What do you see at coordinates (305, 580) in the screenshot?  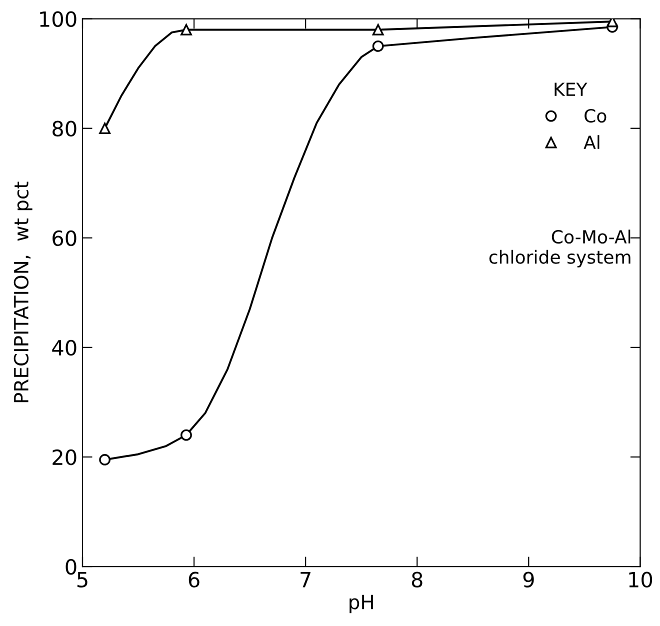 I see `x-tick-label: 7` at bounding box center [305, 580].